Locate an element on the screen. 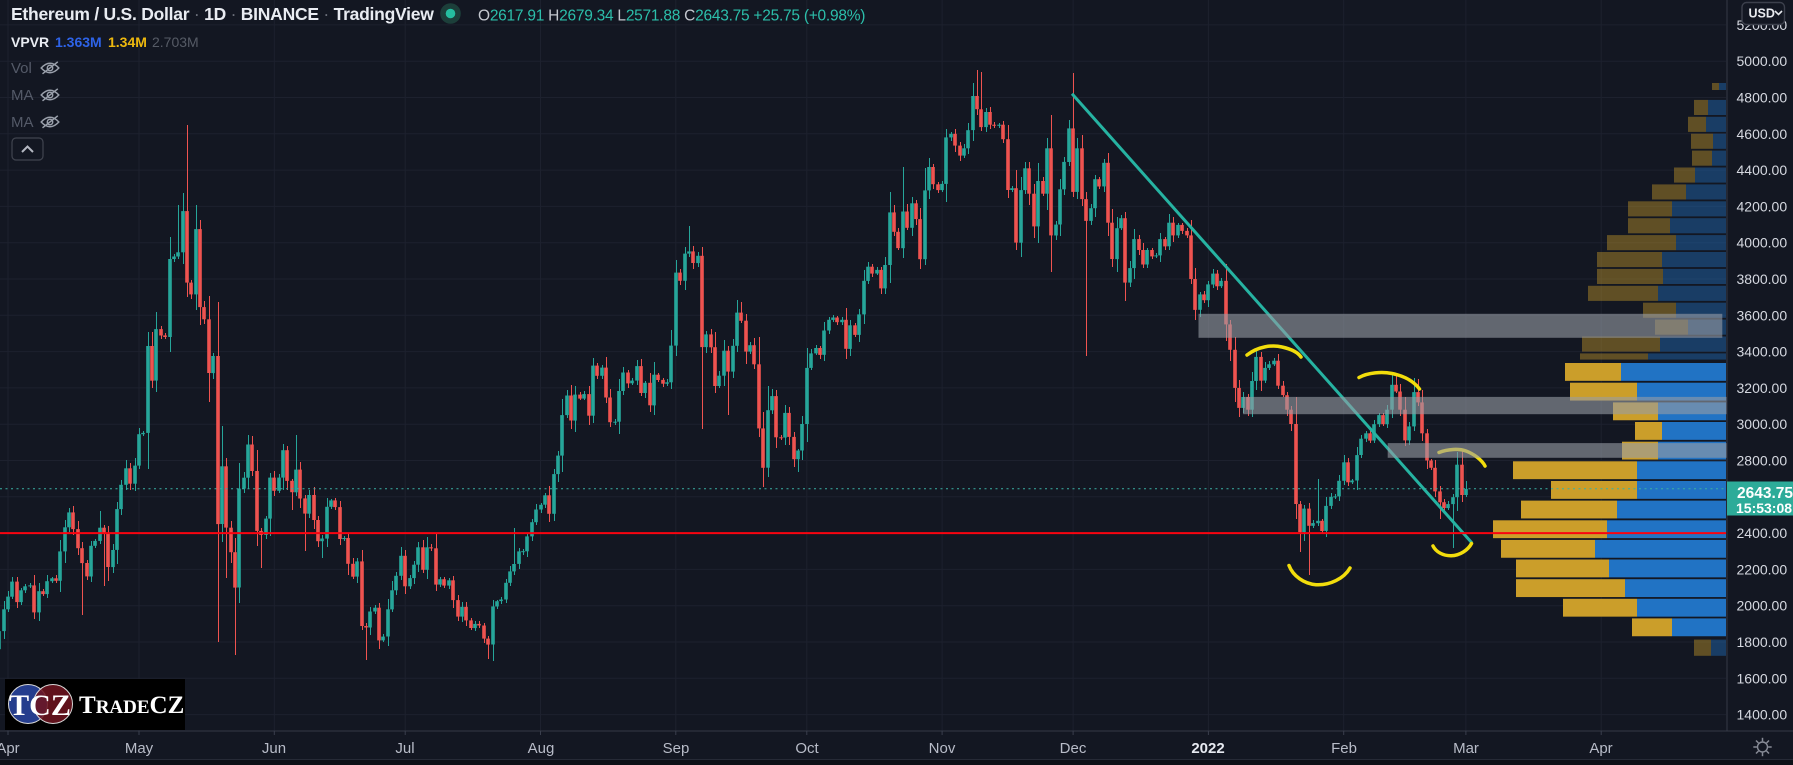  svg-text: TRADECZ is located at coordinates (131, 705).